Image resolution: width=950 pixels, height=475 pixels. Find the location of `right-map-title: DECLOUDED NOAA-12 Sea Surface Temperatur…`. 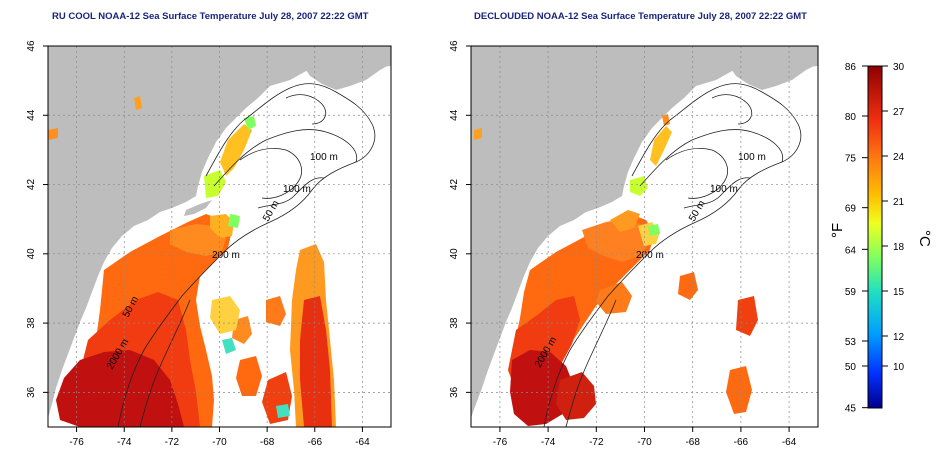

right-map-title: DECLOUDED NOAA-12 Sea Surface Temperatur… is located at coordinates (640, 16).